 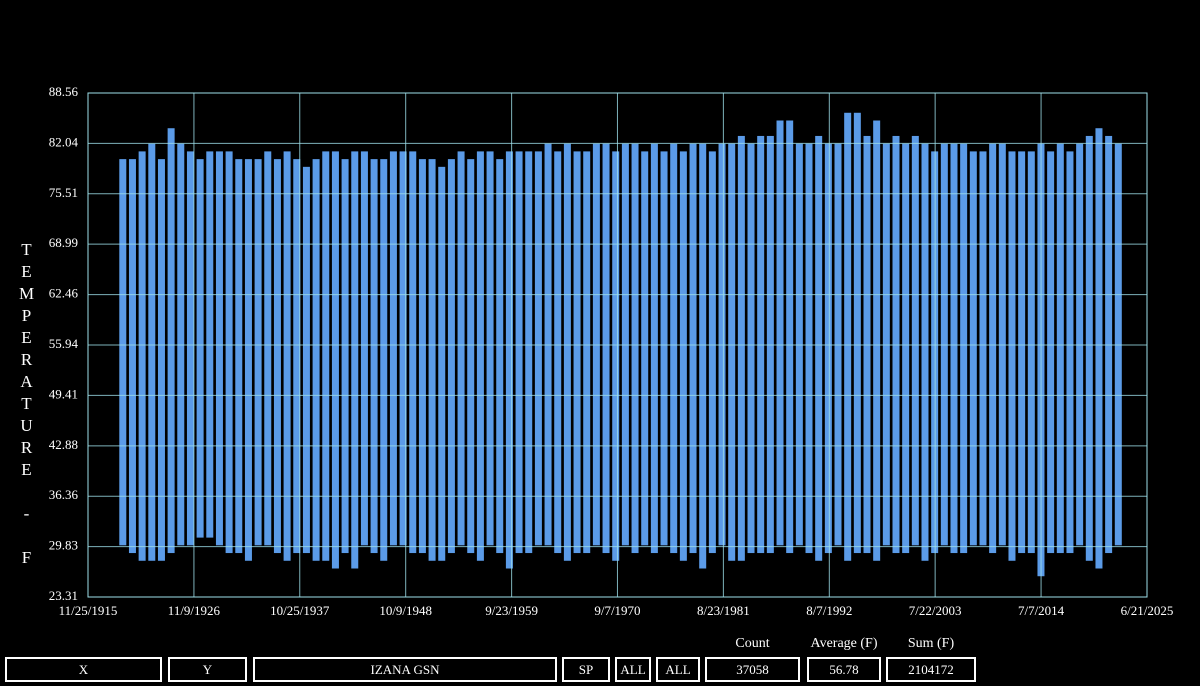 I want to click on y-tick-label: 68.99, so click(x=63, y=242).